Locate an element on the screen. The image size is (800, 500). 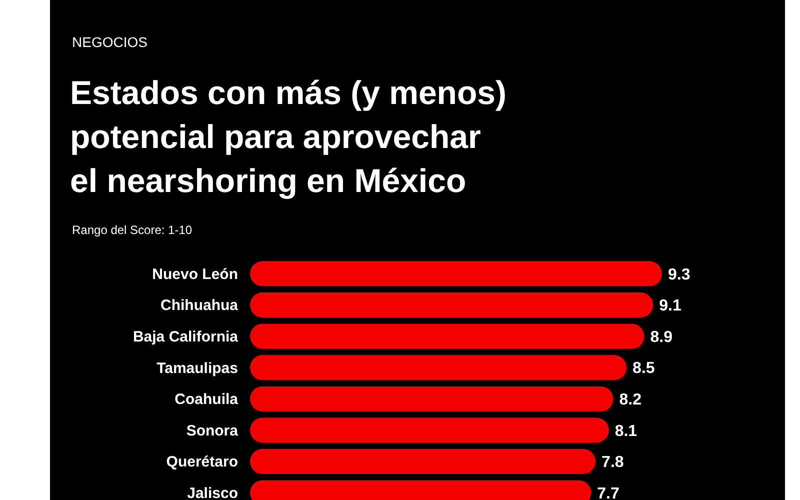
y-tick-label: Chihuahua is located at coordinates (199, 305).